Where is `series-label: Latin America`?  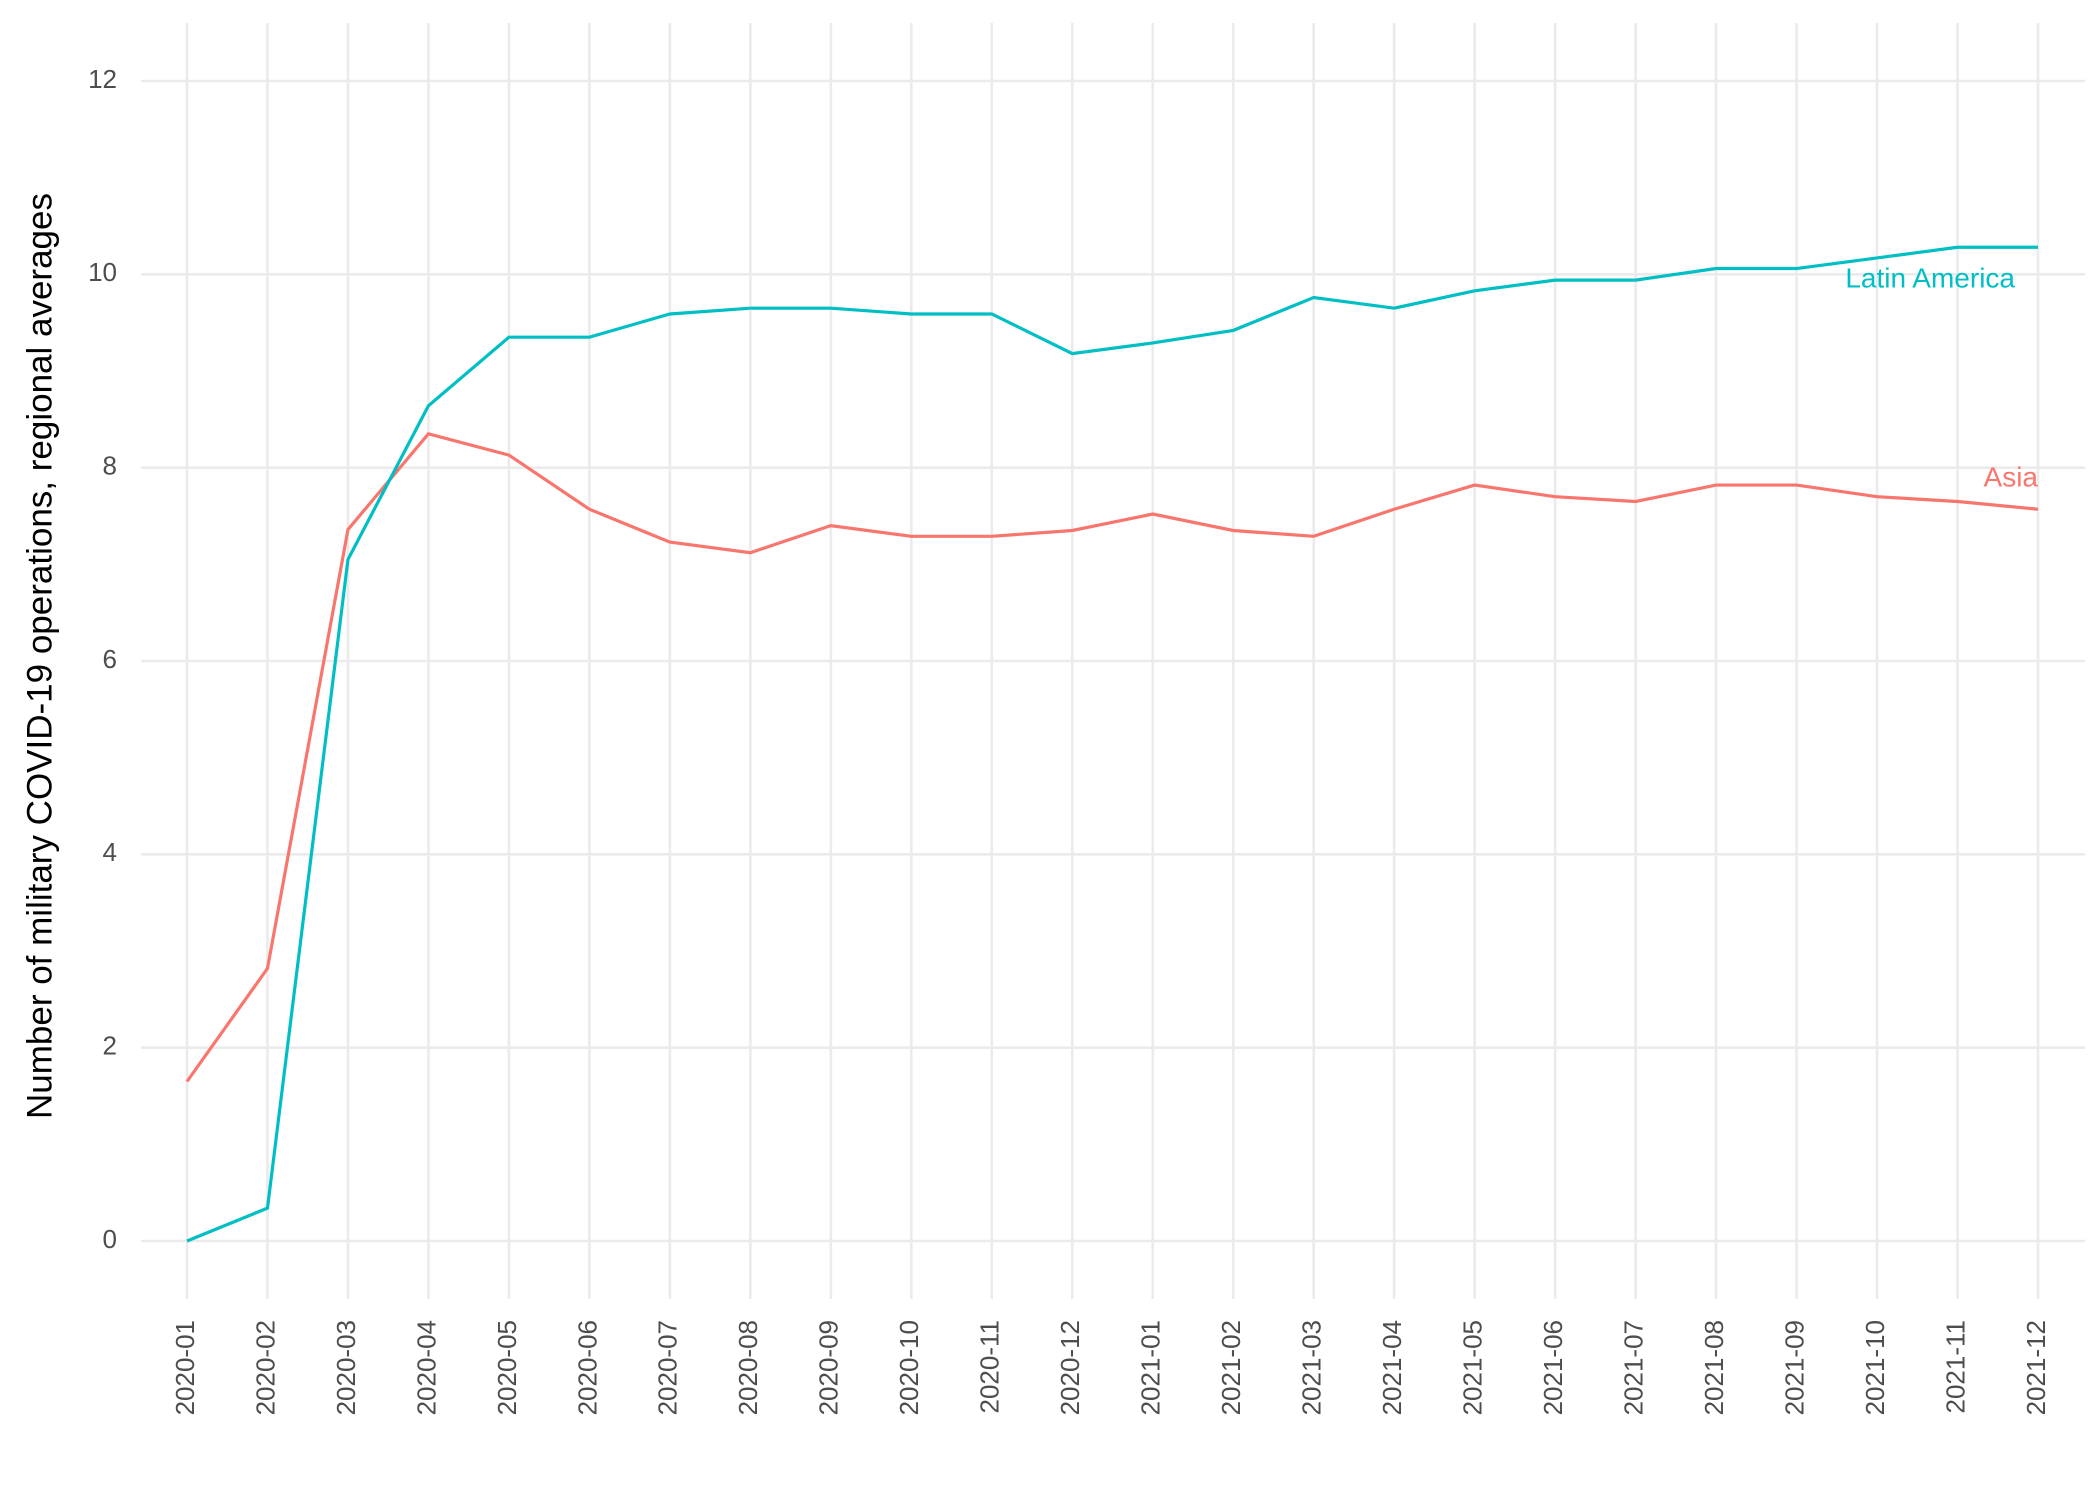
series-label: Latin America is located at coordinates (1930, 278).